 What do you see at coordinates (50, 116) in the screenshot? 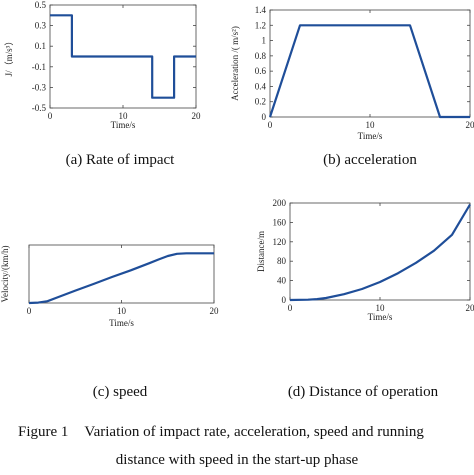
I see `impact-rate-x-tick-label: 0` at bounding box center [50, 116].